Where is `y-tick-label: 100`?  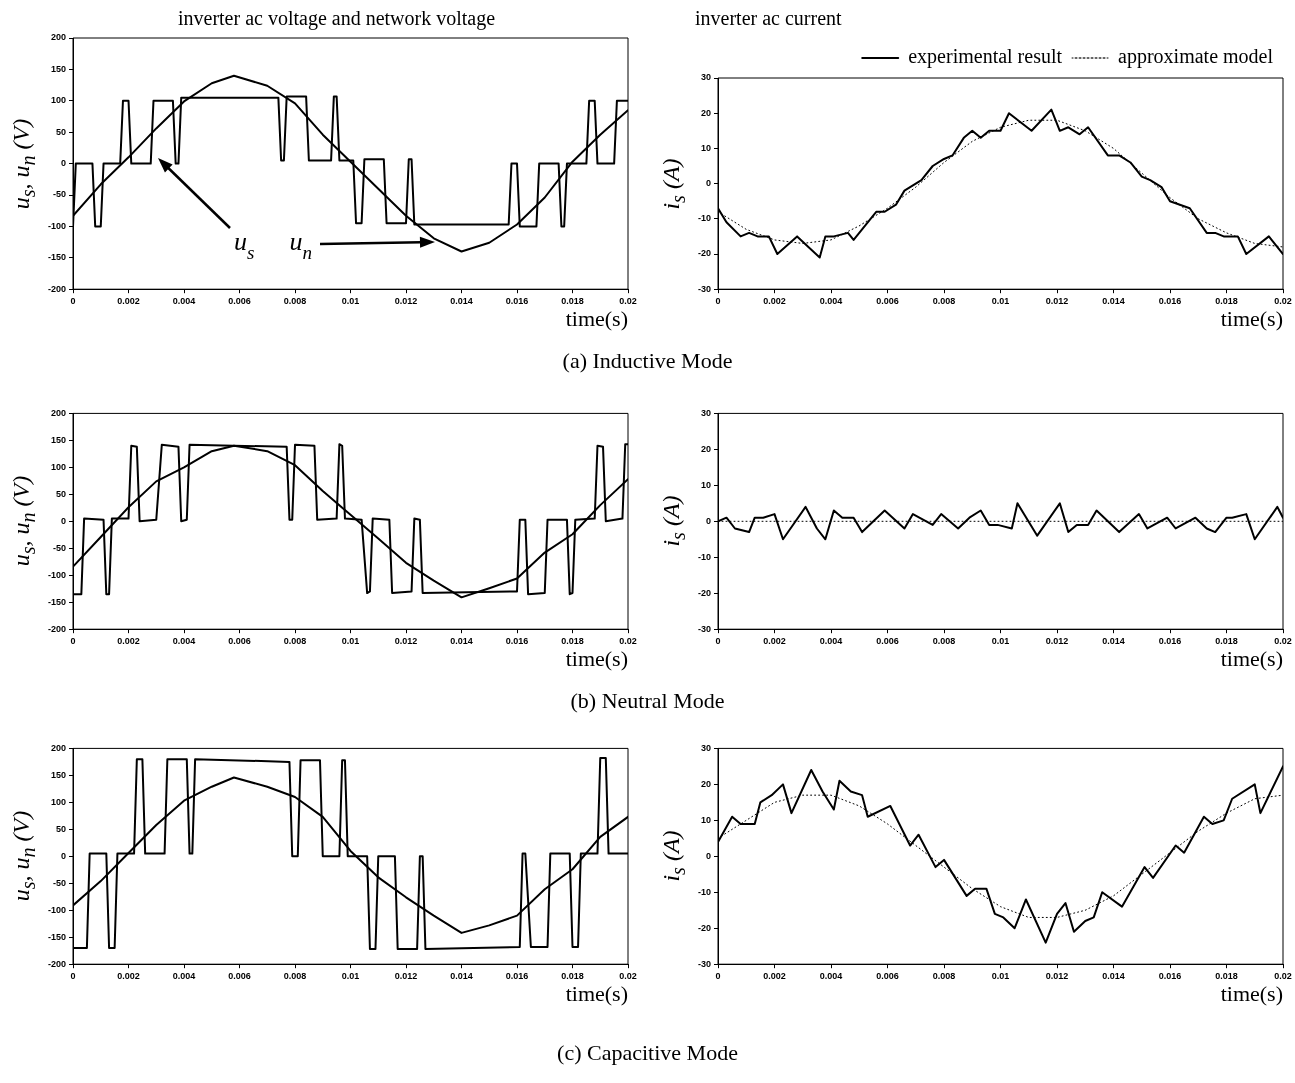
y-tick-label: 100 is located at coordinates (58, 801).